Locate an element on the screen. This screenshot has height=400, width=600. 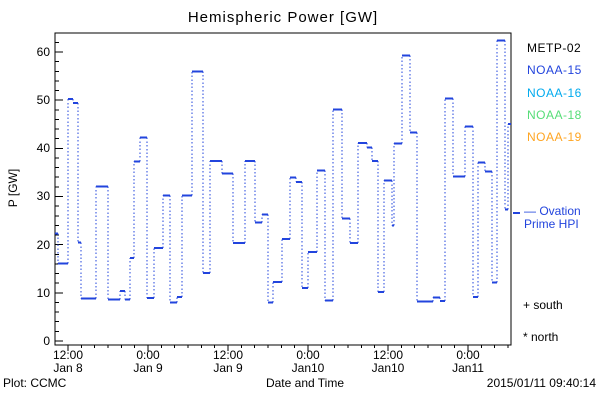
y-tick-label: 50 is located at coordinates (43, 100).